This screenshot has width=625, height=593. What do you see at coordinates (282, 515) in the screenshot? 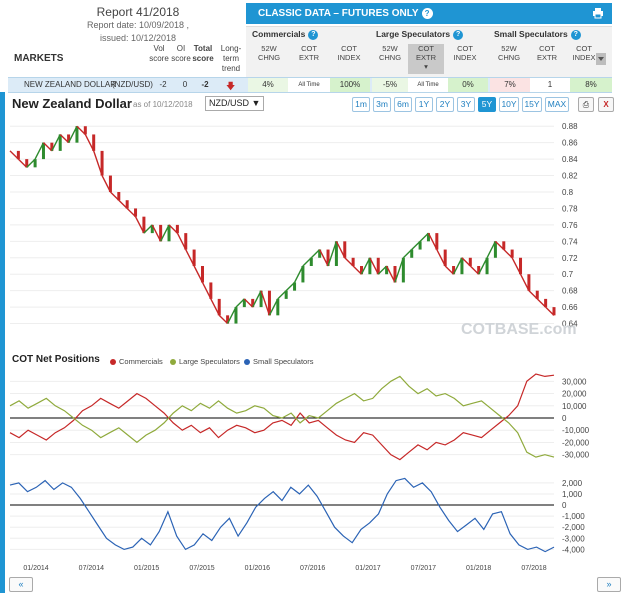
I see `small-spec-series` at bounding box center [282, 515].